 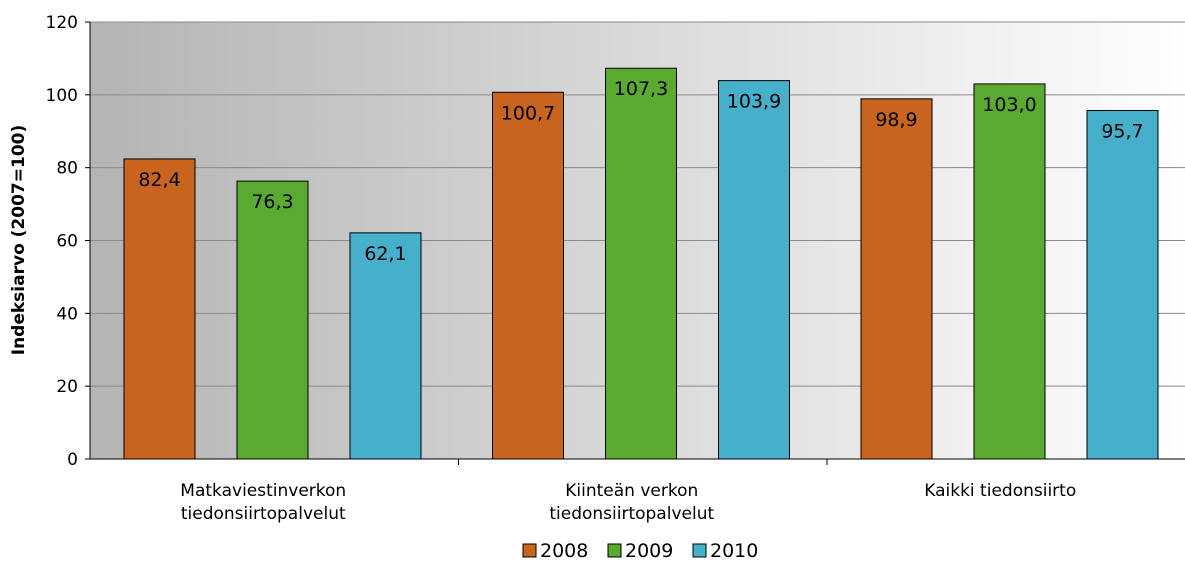 What do you see at coordinates (62, 23) in the screenshot?
I see `y-tick-label: 120` at bounding box center [62, 23].